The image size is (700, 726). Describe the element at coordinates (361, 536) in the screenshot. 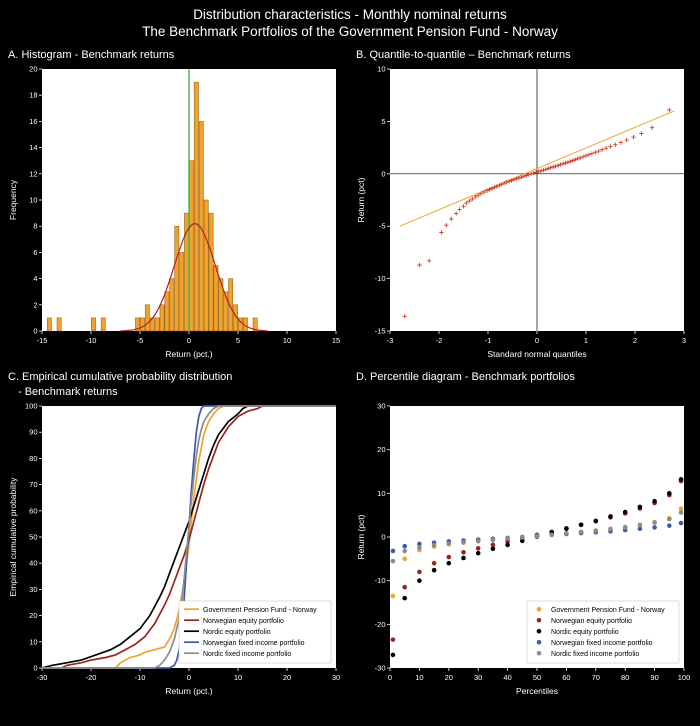

I see `svg-text: Return (pct)` at that location.